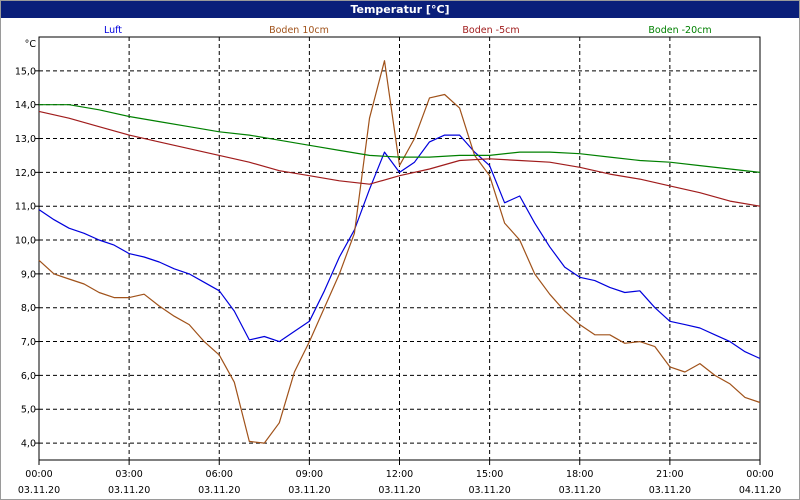  I want to click on y-tick-label: 15,0, so click(25, 71).